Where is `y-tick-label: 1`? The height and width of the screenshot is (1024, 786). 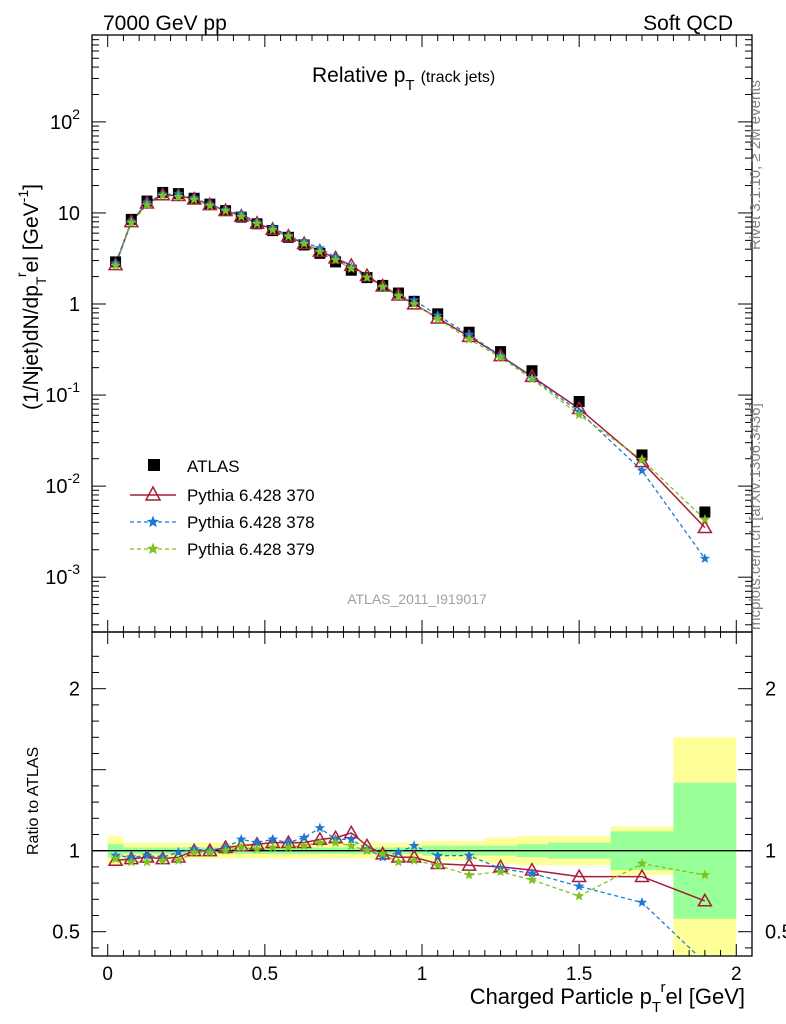
y-tick-label: 1 is located at coordinates (74, 305).